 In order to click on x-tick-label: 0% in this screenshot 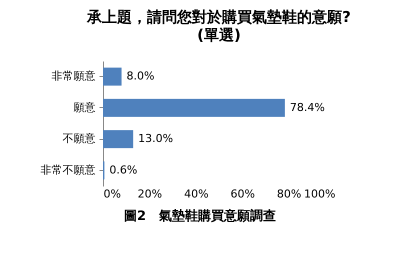, I will do `click(112, 194)`.